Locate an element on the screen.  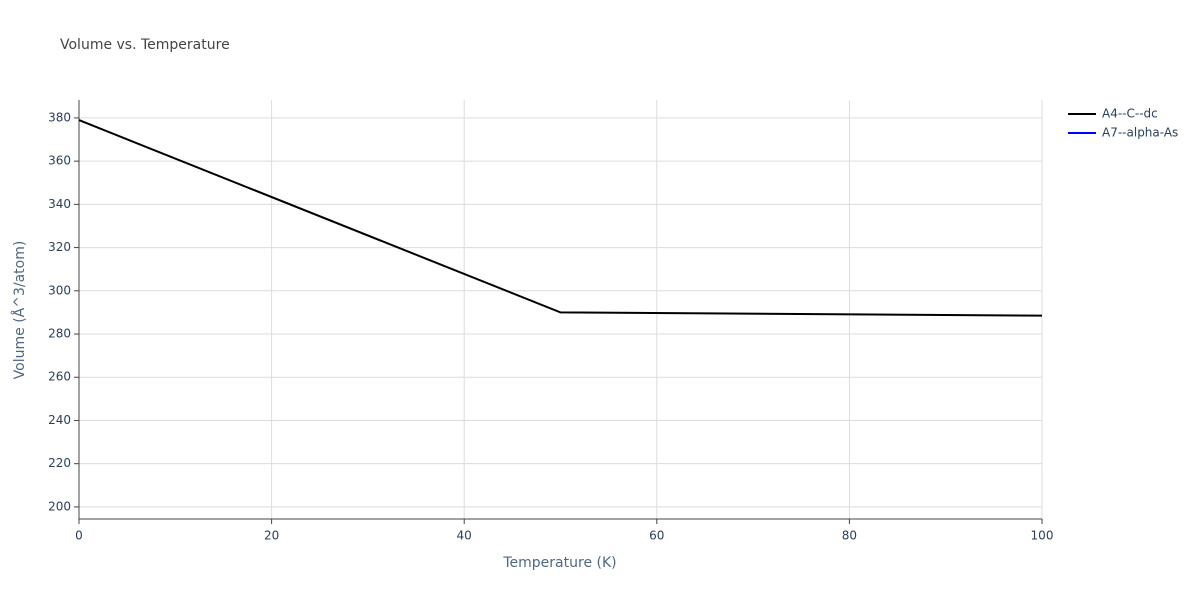
y-tick-label: 360 is located at coordinates (59, 161).